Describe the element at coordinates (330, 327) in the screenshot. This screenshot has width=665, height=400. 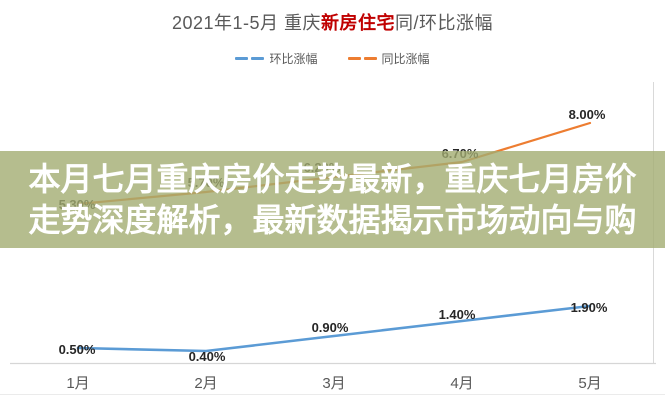
I see `data-label: 0.90%` at that location.